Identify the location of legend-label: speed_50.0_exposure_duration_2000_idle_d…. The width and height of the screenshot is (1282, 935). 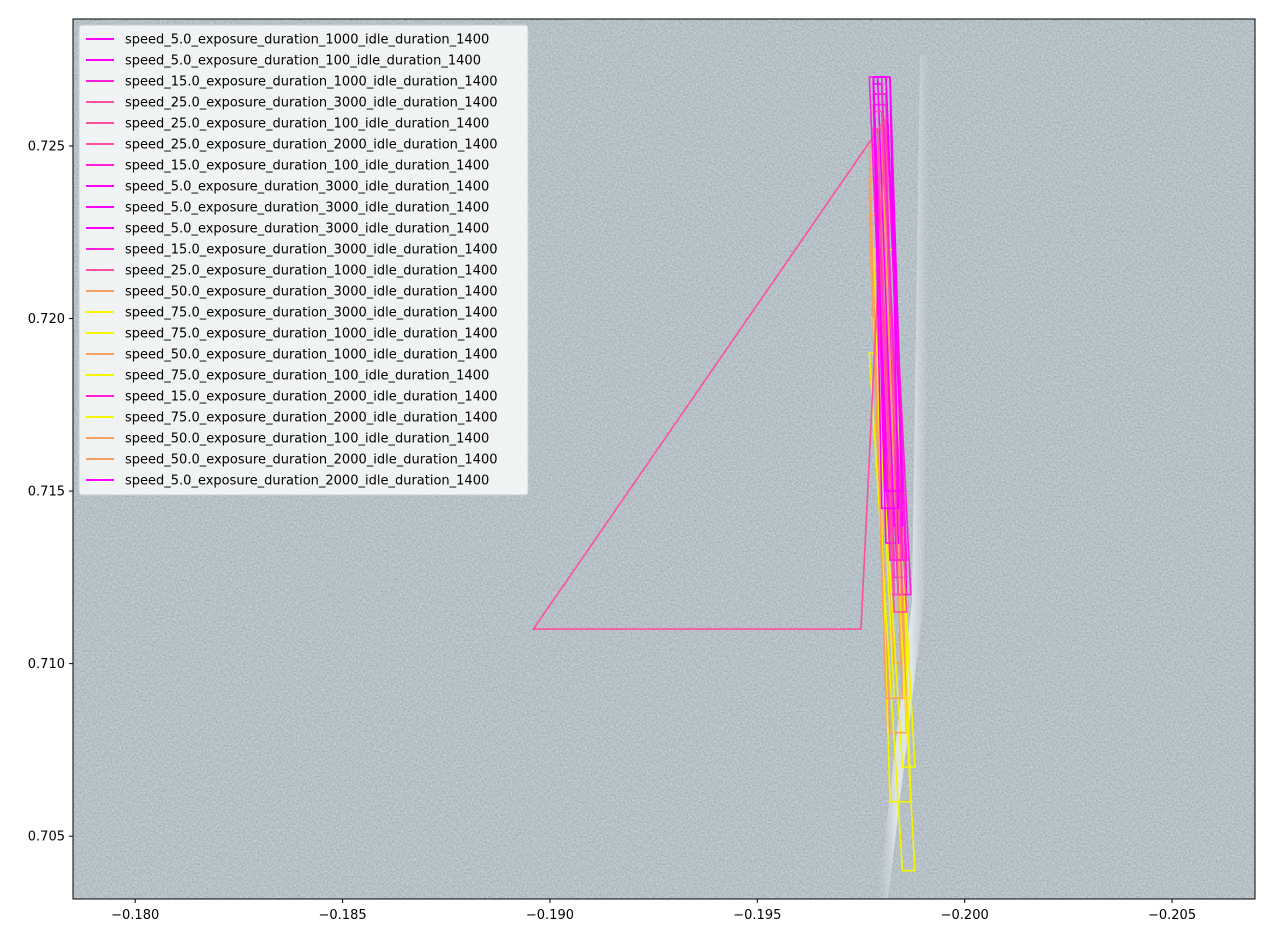
(311, 460).